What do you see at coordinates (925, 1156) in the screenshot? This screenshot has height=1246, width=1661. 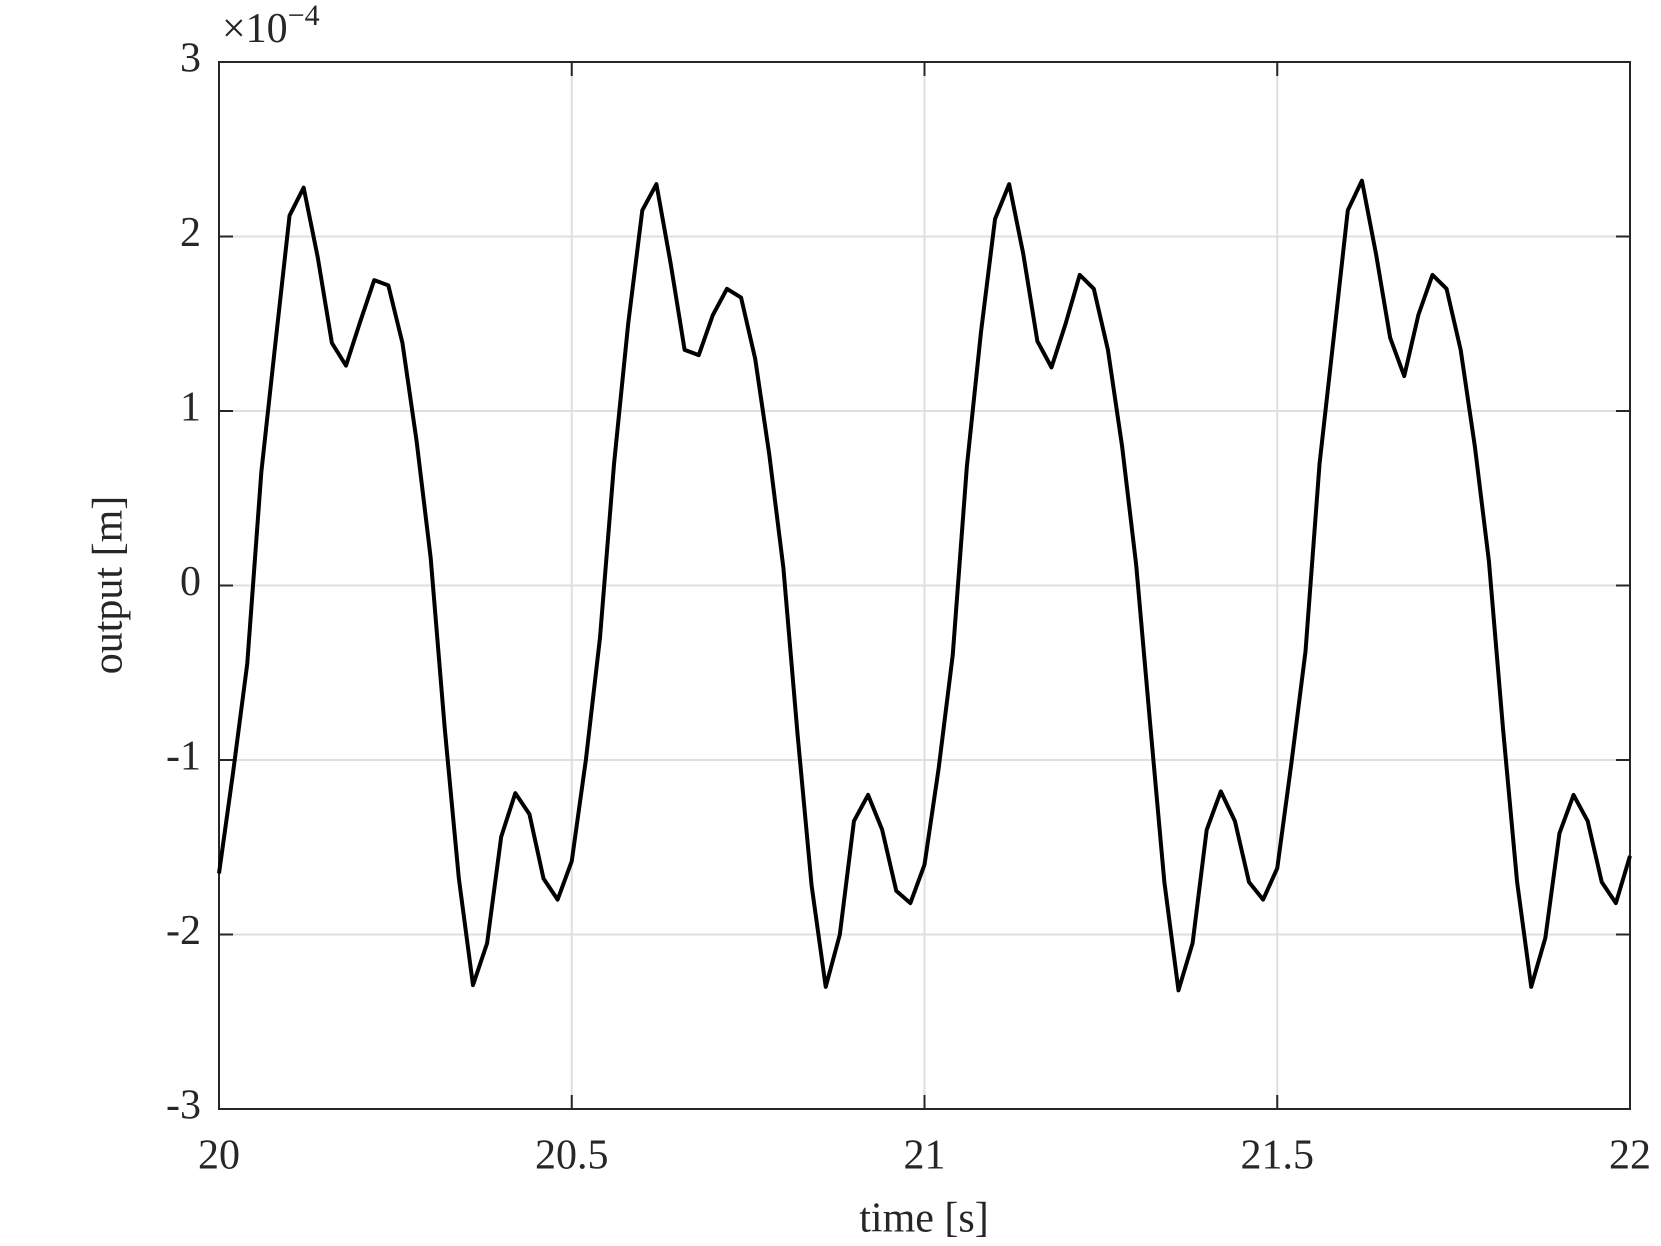 I see `x-tick-label: 21` at bounding box center [925, 1156].